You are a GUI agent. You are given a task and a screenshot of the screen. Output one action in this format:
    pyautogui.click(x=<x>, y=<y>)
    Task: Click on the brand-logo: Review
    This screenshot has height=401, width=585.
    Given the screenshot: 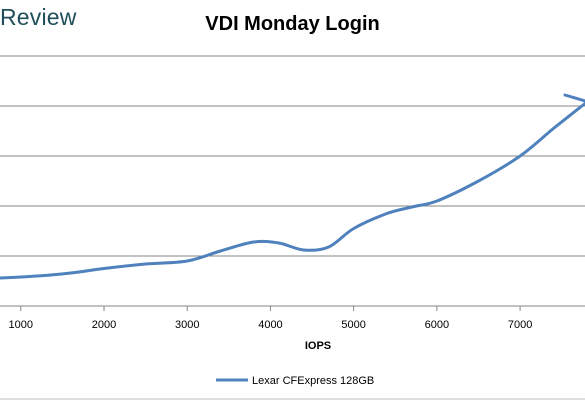 What is the action you would take?
    pyautogui.click(x=38, y=17)
    